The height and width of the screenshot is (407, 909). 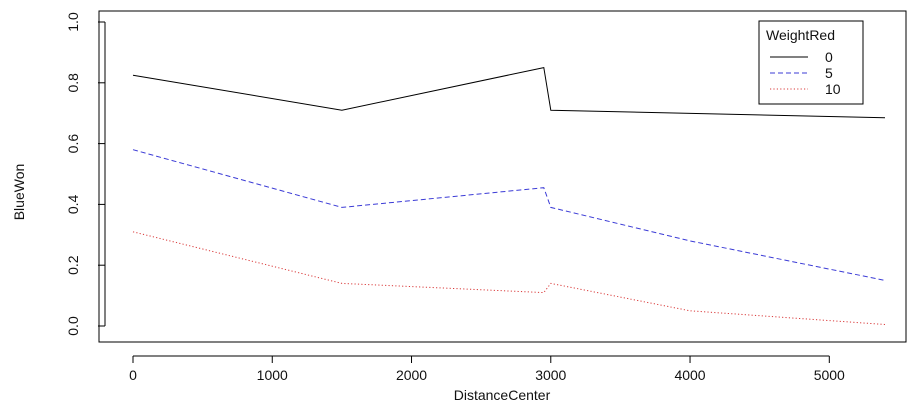 I want to click on y-tick-label: 0.2, so click(x=73, y=265).